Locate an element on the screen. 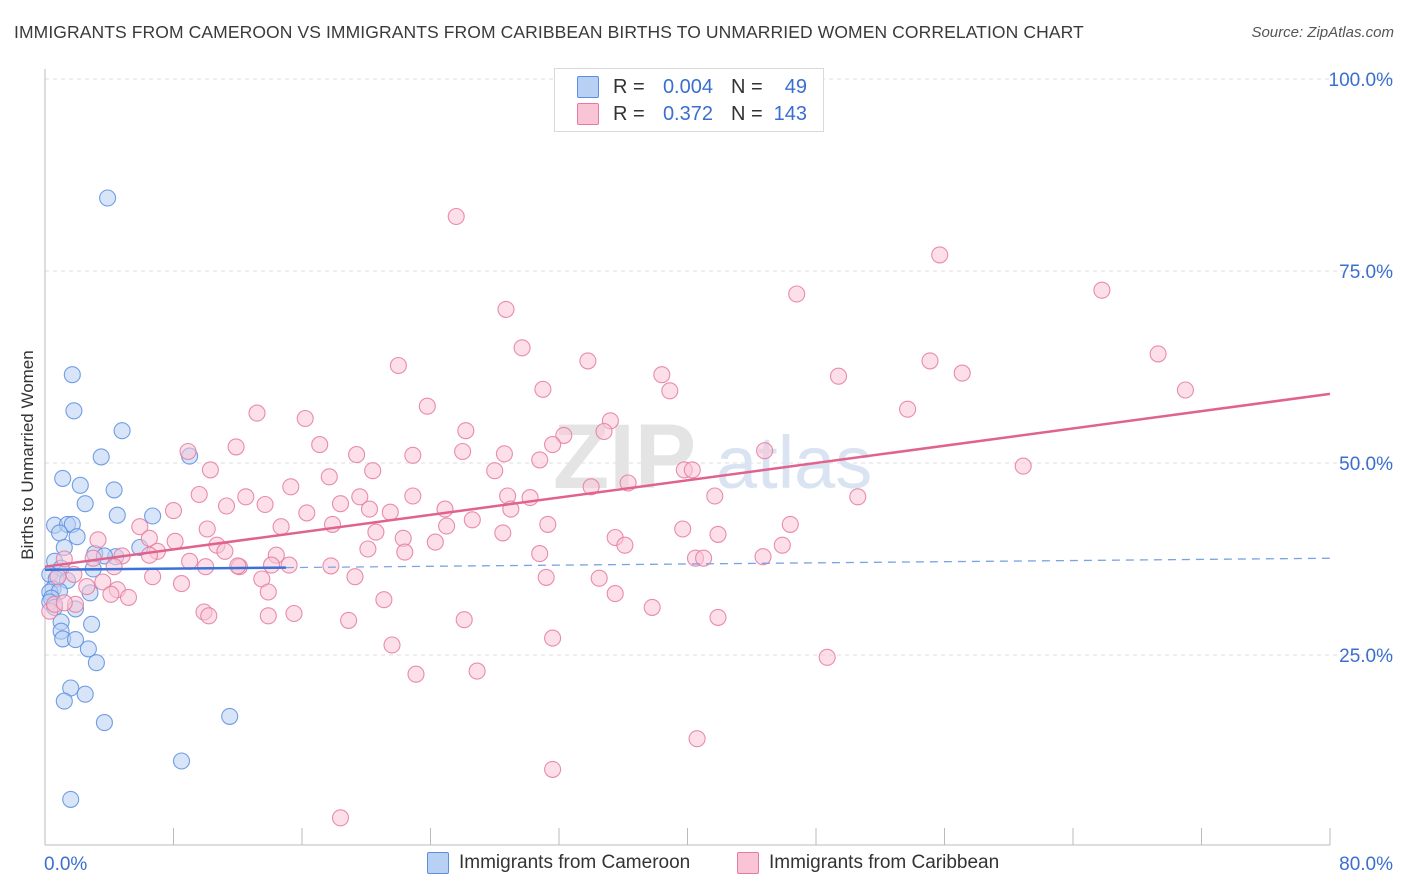  y-axis-label: Births to Unmarried Women is located at coordinates (27, 454).